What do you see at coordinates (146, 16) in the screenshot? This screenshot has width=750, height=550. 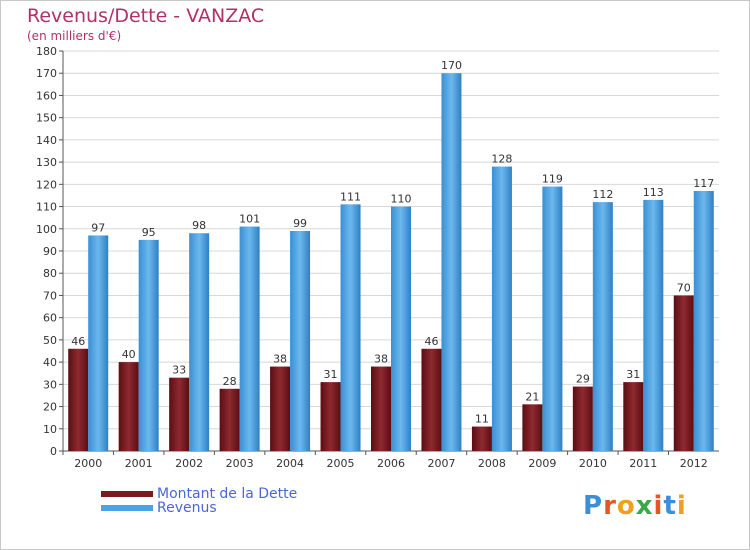 I see `chart-title: Revenus/Dette - VANZAC` at bounding box center [146, 16].